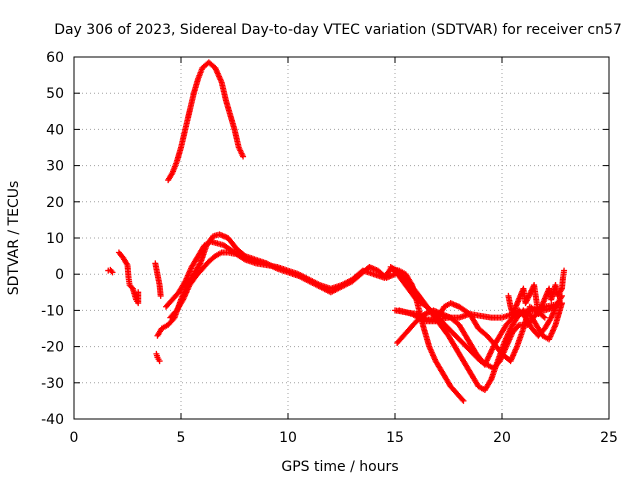  Describe the element at coordinates (206, 121) in the screenshot. I see `series-high-arc` at that location.